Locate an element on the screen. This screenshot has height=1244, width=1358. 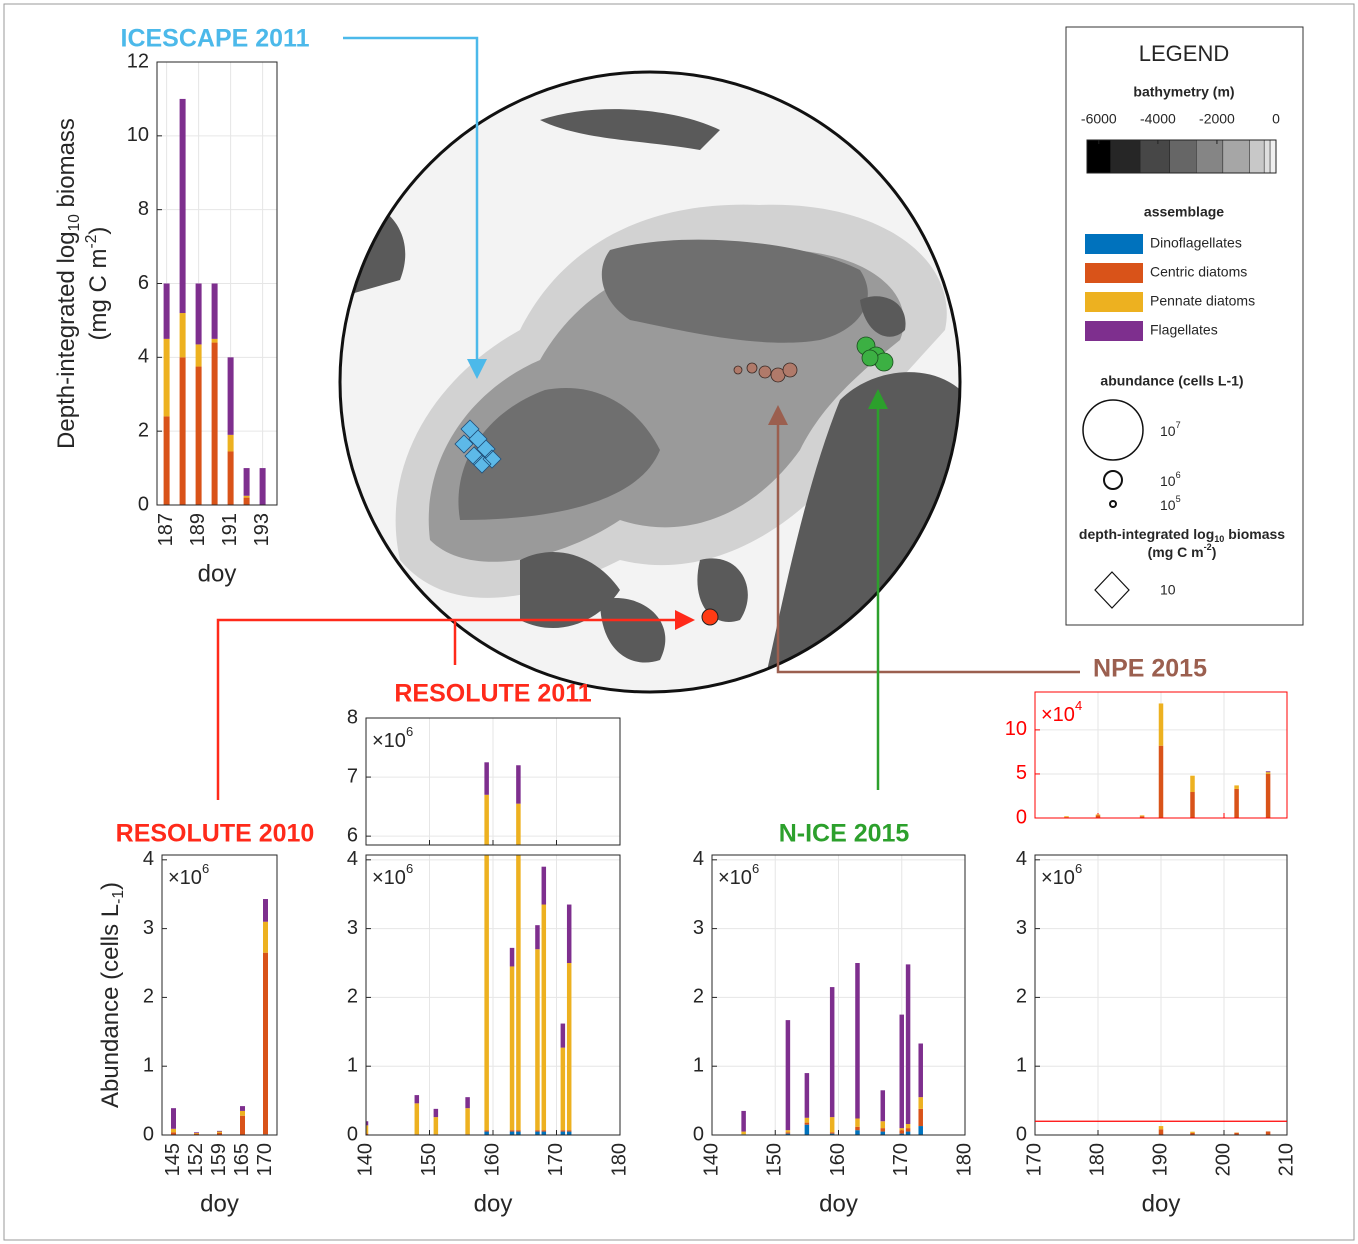
x-tick-label: 180 is located at coordinates (619, 1159).